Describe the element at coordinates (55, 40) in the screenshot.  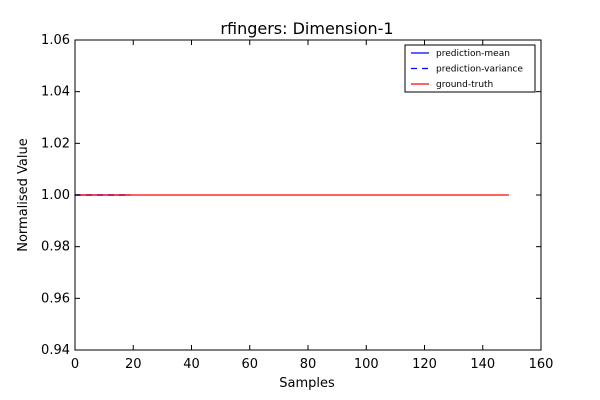
I see `y-tick-label: 1.06` at that location.